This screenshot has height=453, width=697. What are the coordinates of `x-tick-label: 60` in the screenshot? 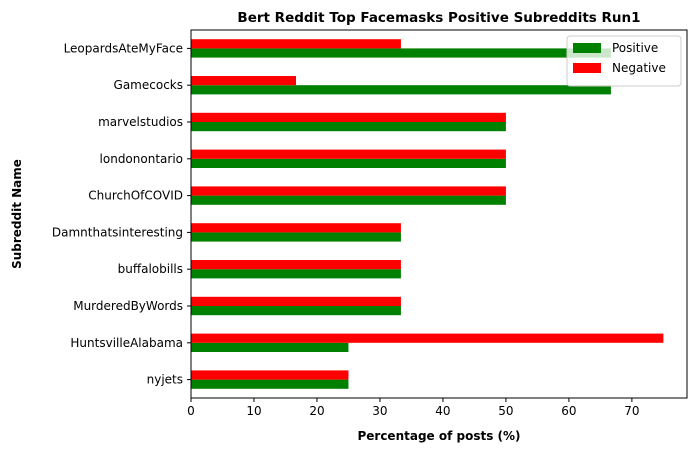 It's located at (568, 411).